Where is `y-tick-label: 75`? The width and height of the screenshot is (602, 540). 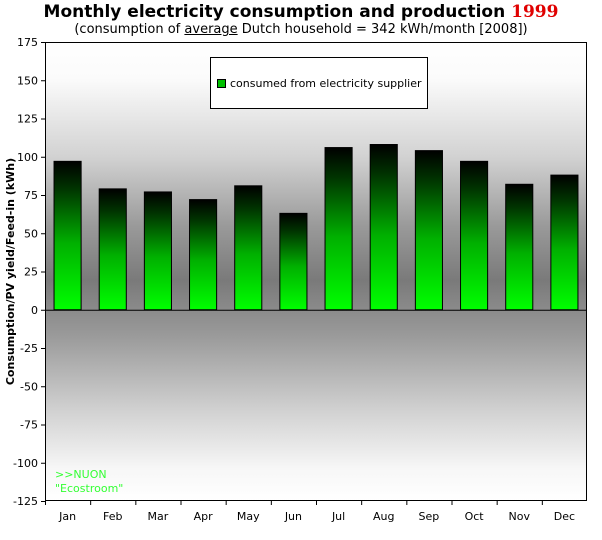
y-tick-label: 75 is located at coordinates (31, 195).